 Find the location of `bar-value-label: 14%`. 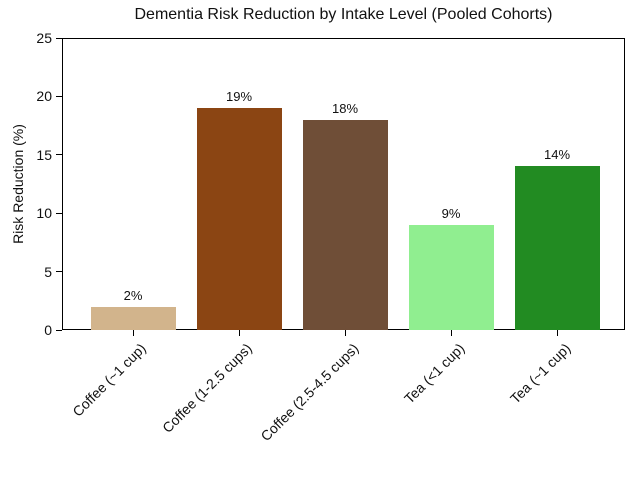

bar-value-label: 14% is located at coordinates (557, 155).